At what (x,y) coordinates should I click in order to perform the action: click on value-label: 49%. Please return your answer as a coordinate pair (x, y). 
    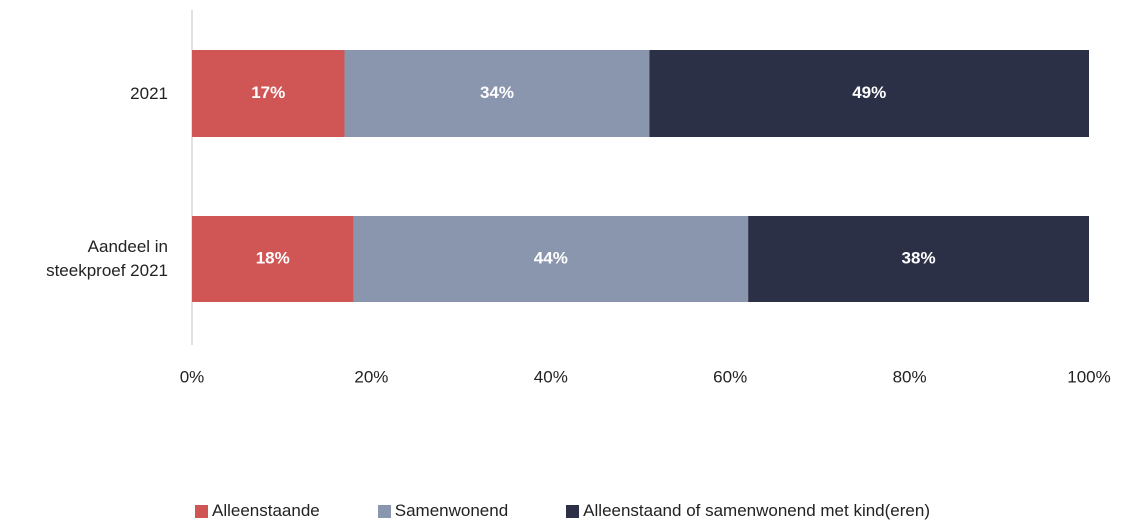
    Looking at the image, I should click on (869, 92).